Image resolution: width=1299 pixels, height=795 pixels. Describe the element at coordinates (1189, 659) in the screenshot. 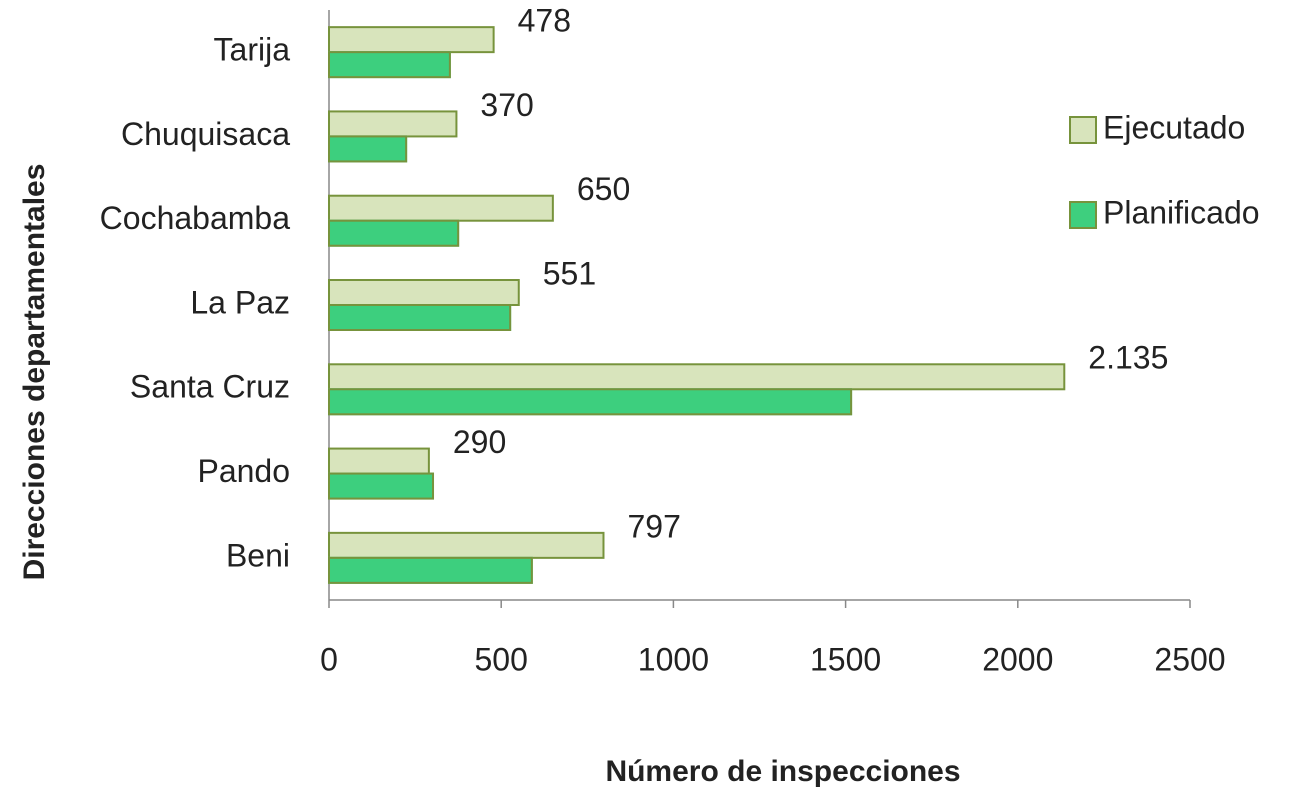

I see `x-tick-label: 2500` at that location.